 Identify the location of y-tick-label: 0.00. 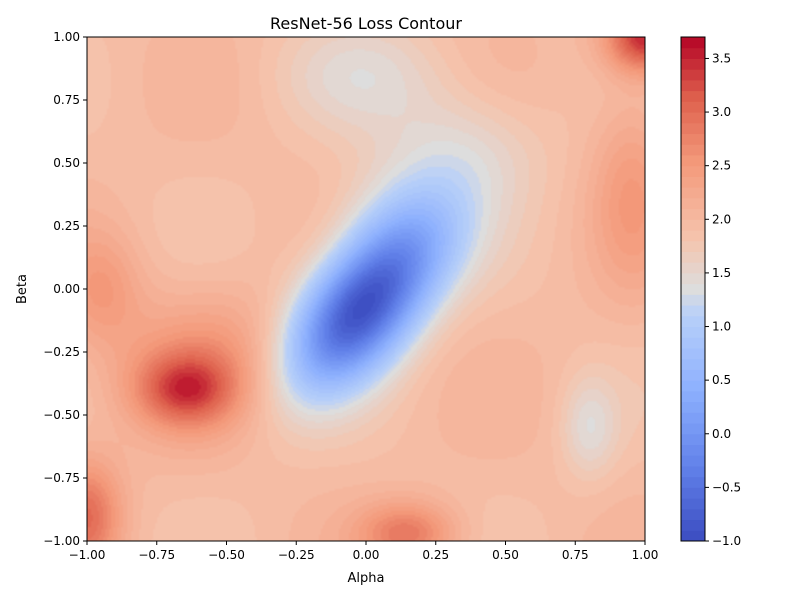
(66, 289).